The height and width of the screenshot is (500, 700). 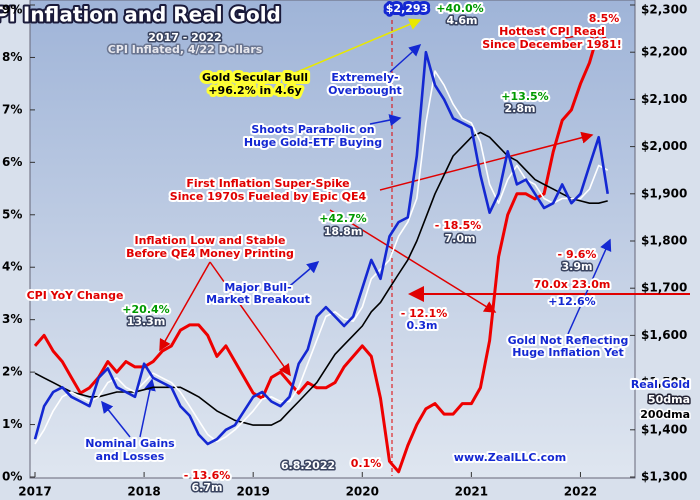 What do you see at coordinates (520, 108) in the screenshot?
I see `annotation: 2.8m` at bounding box center [520, 108].